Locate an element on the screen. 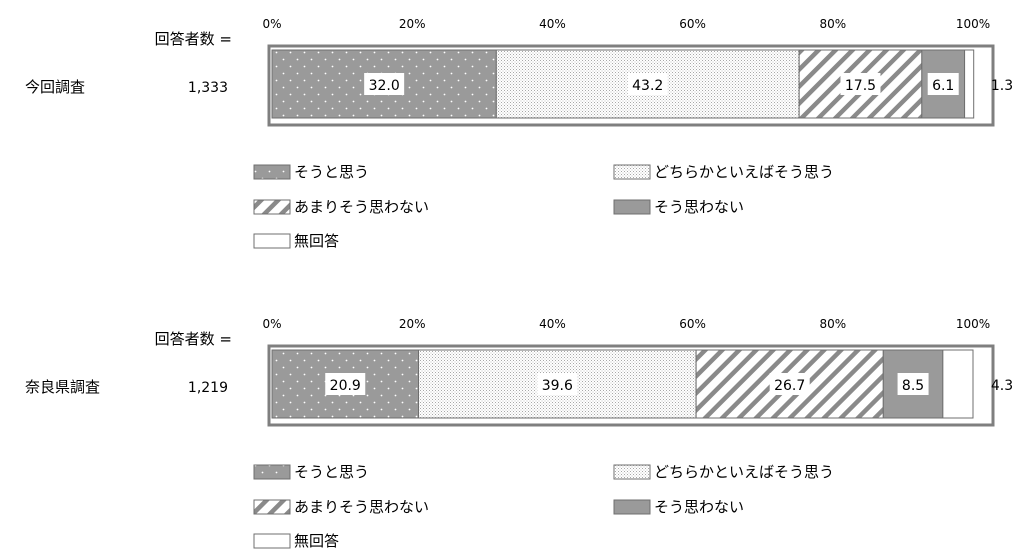 Image resolution: width=1023 pixels, height=557 pixels. value-label: 6.1 is located at coordinates (943, 86).